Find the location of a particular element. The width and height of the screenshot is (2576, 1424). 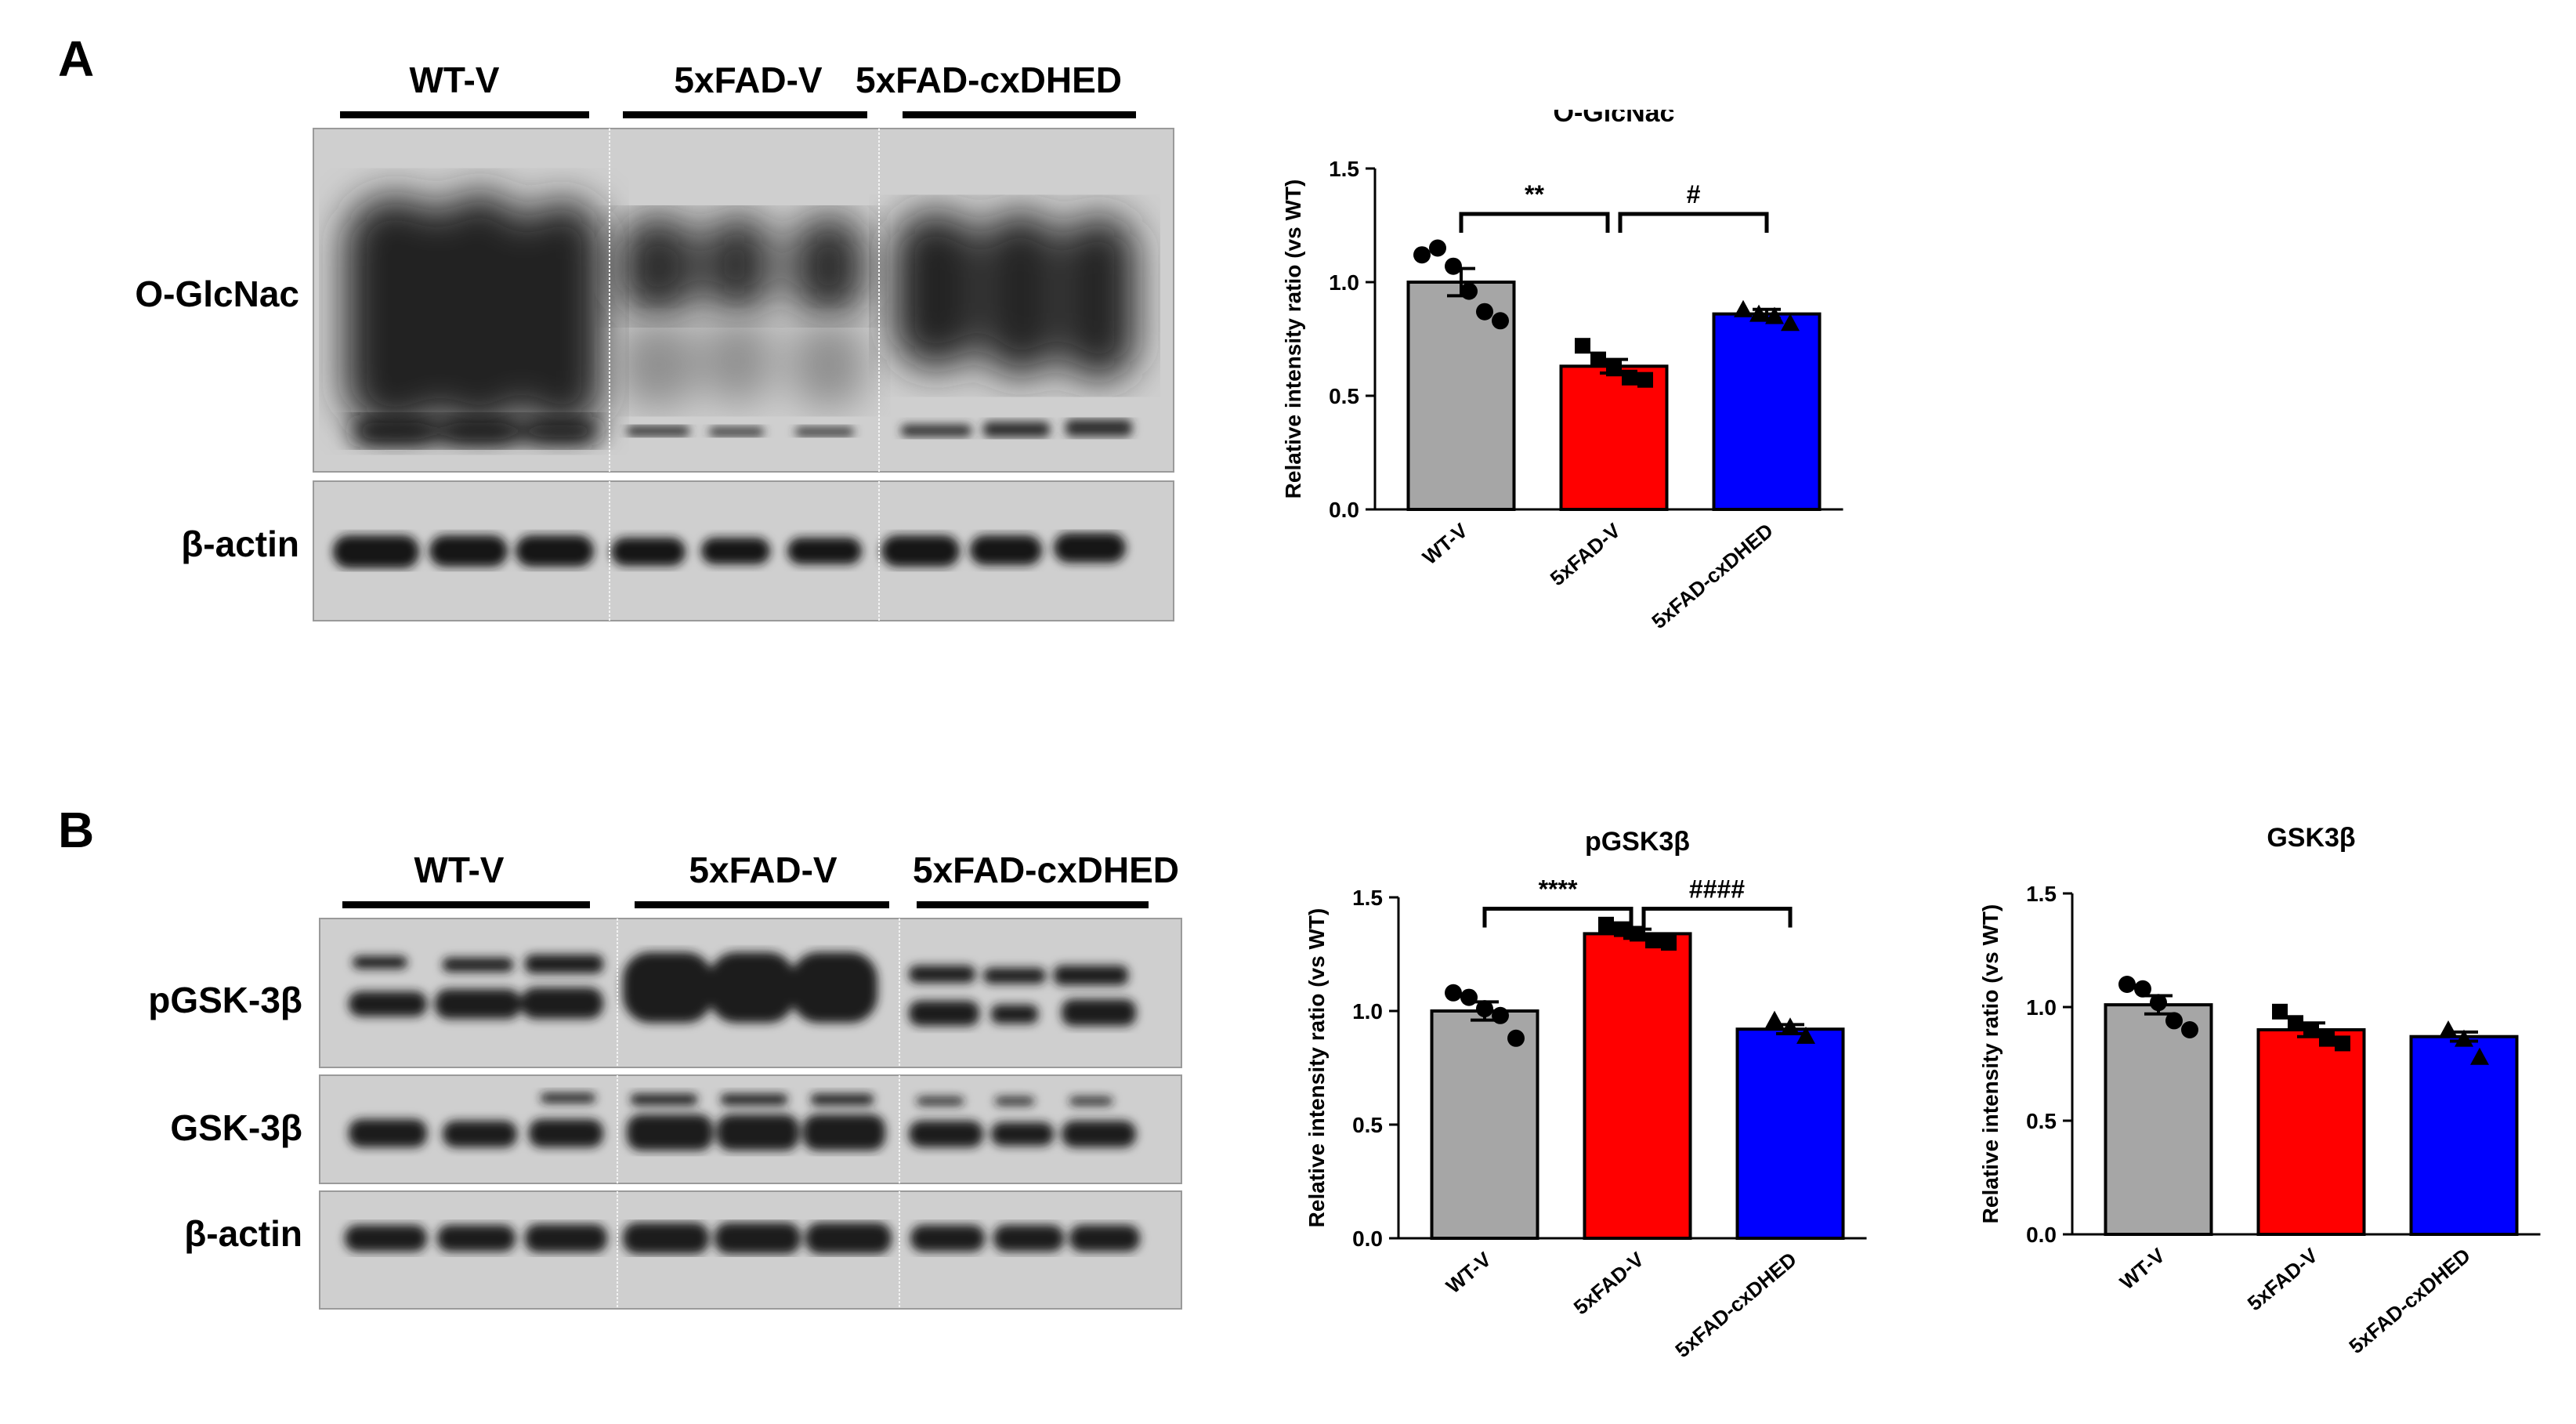

row-label-gsk3b: GSK-3β is located at coordinates (236, 1128).